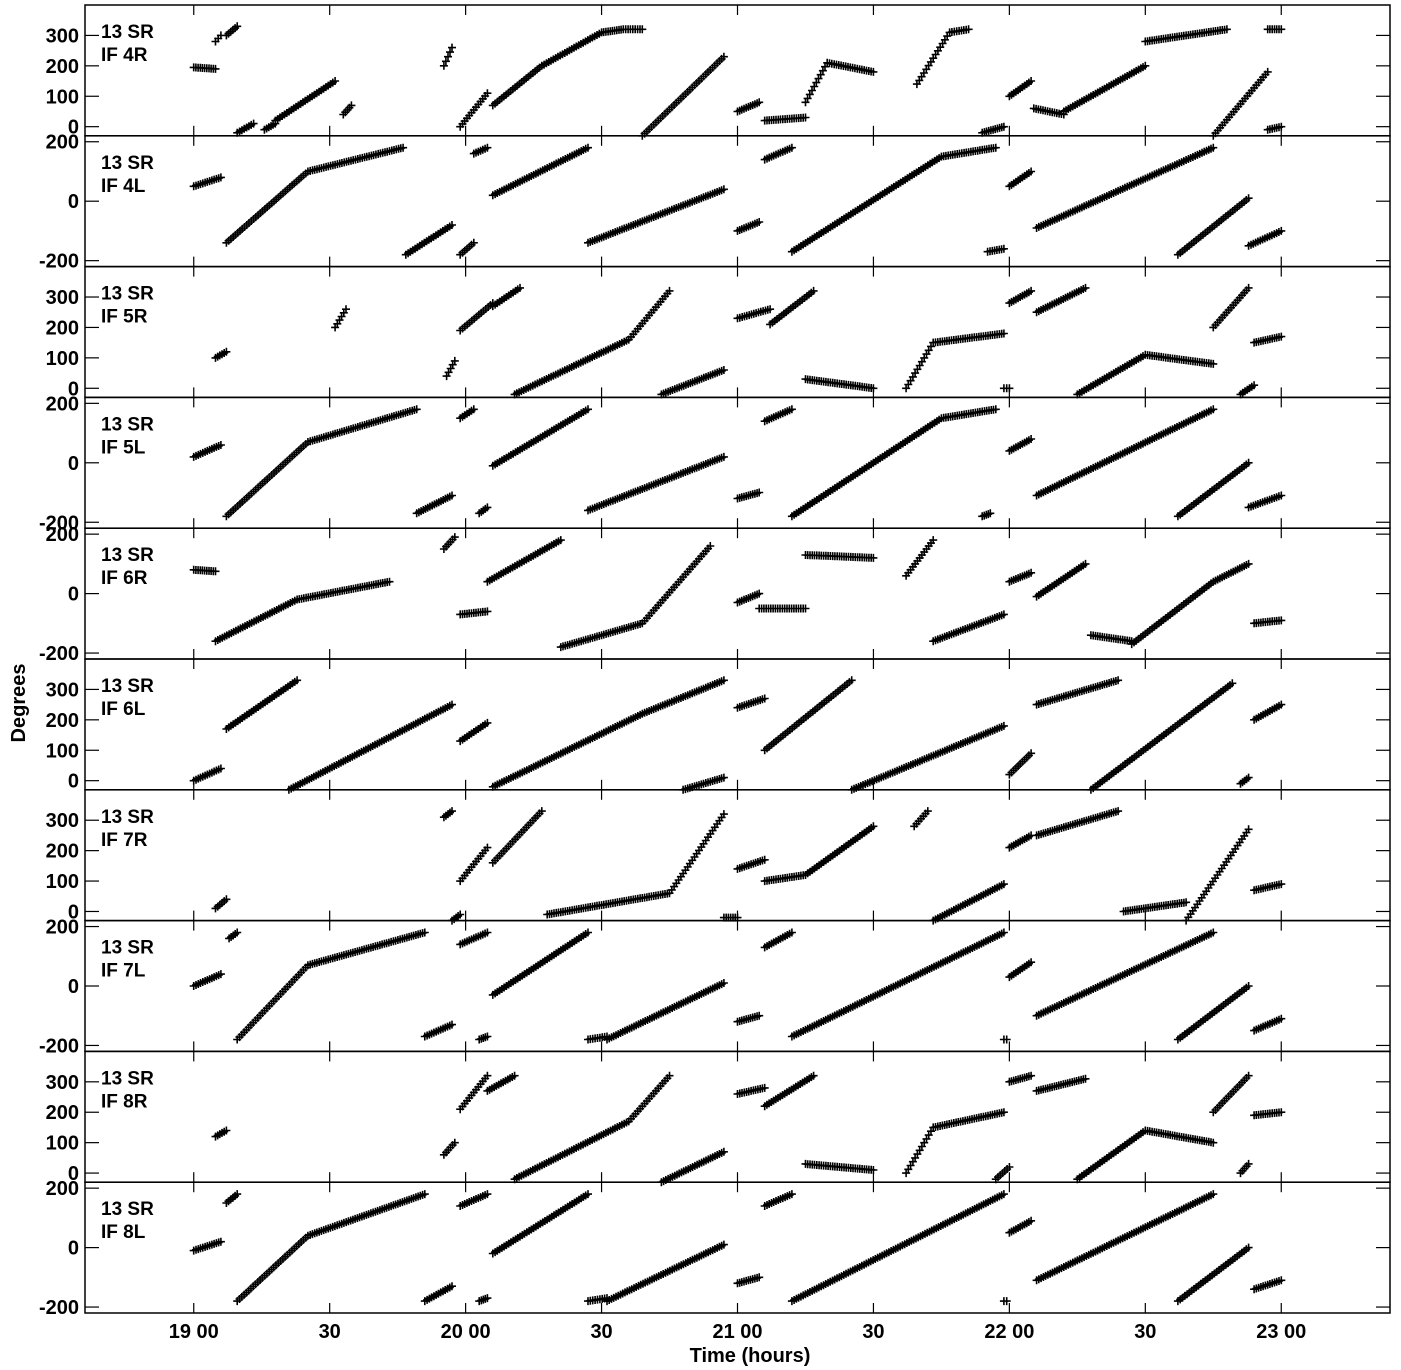  Describe the element at coordinates (124, 840) in the screenshot. I see `panel-label-if: IF 7R` at that location.